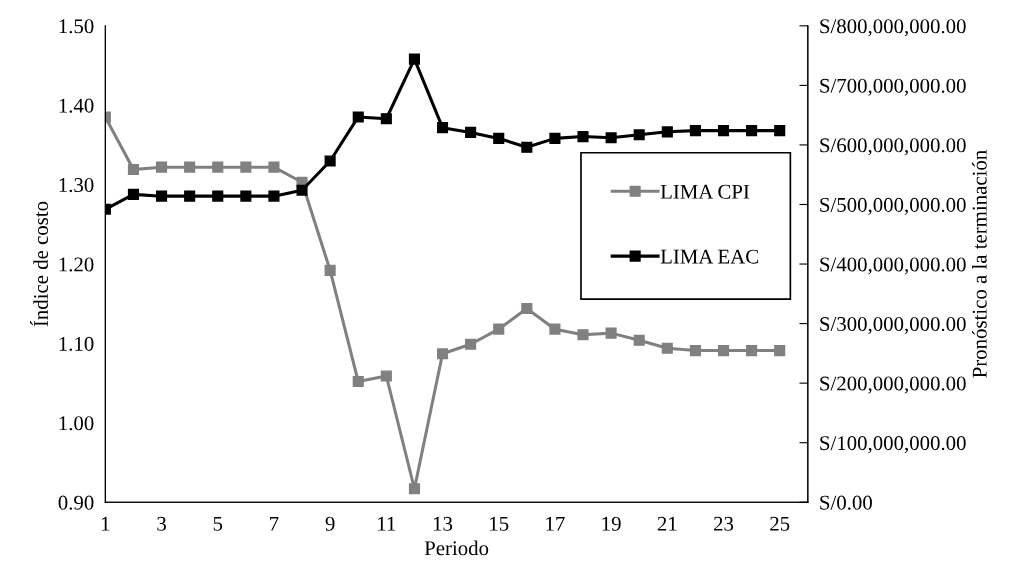 This screenshot has width=1033, height=574. What do you see at coordinates (724, 523) in the screenshot?
I see `x-tick-label: 23` at bounding box center [724, 523].